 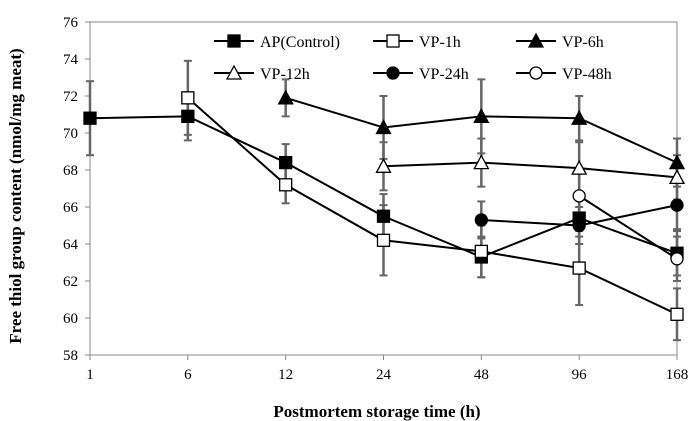 What do you see at coordinates (376, 411) in the screenshot?
I see `x-axis-label: Postmortem storage time (h)` at bounding box center [376, 411].